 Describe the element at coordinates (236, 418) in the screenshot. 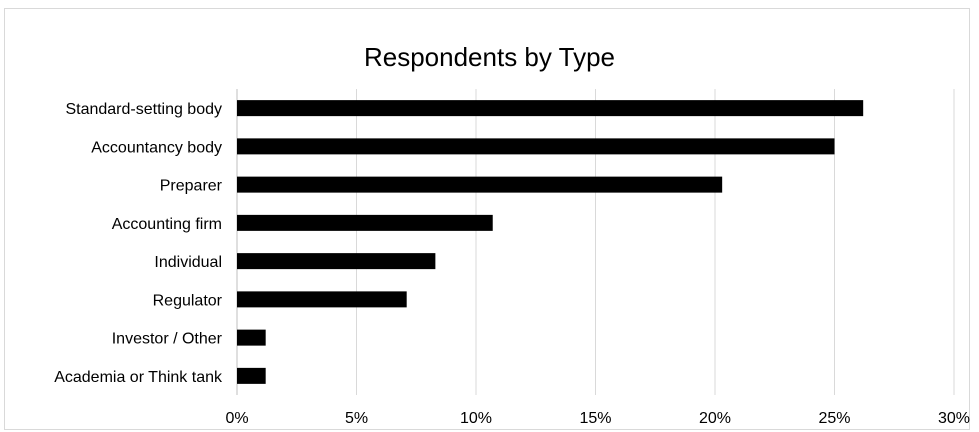

I see `x-tick-label: 0%` at that location.